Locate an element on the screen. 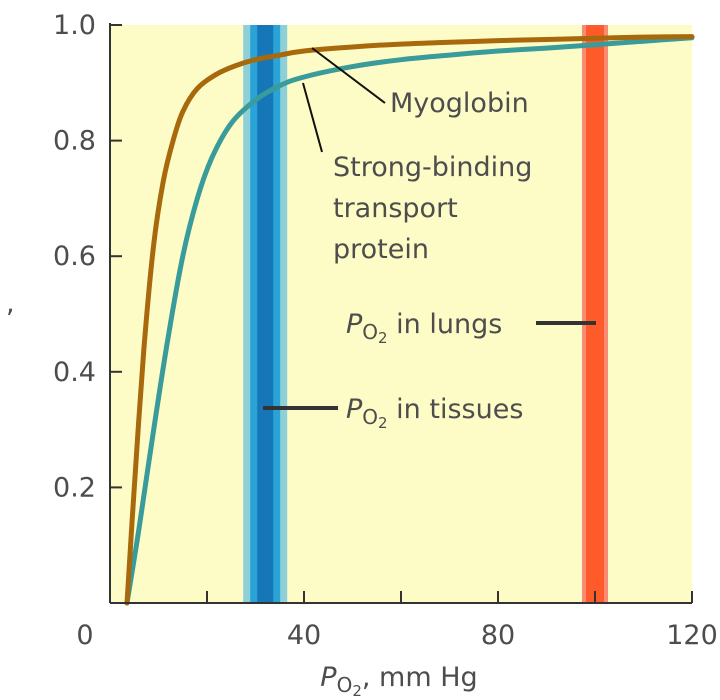  myoglobin-label: Myoglobin is located at coordinates (459, 103).